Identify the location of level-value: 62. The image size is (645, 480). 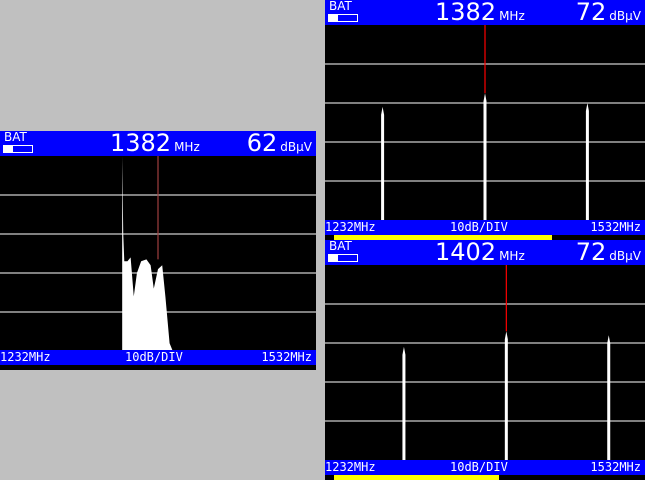
(262, 143).